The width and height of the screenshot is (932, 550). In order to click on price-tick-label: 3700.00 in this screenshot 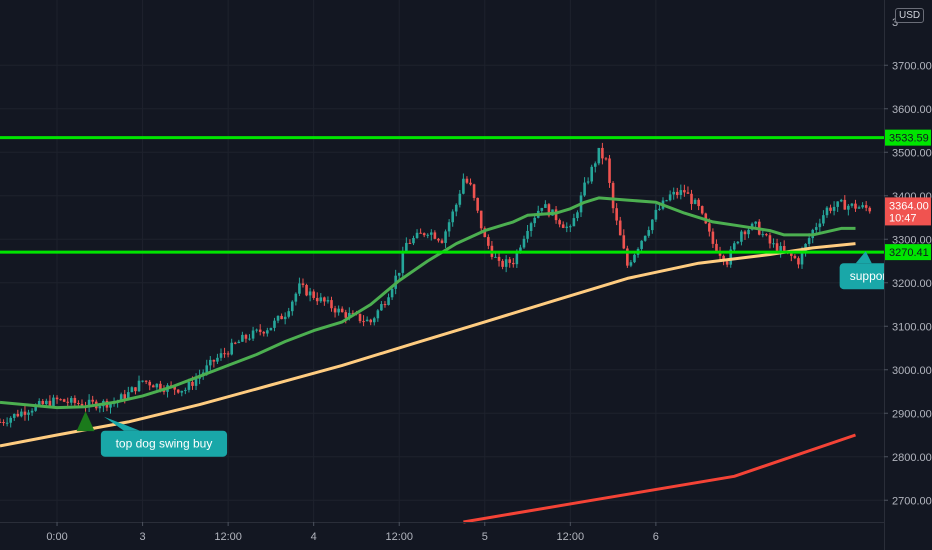, I will do `click(912, 66)`.